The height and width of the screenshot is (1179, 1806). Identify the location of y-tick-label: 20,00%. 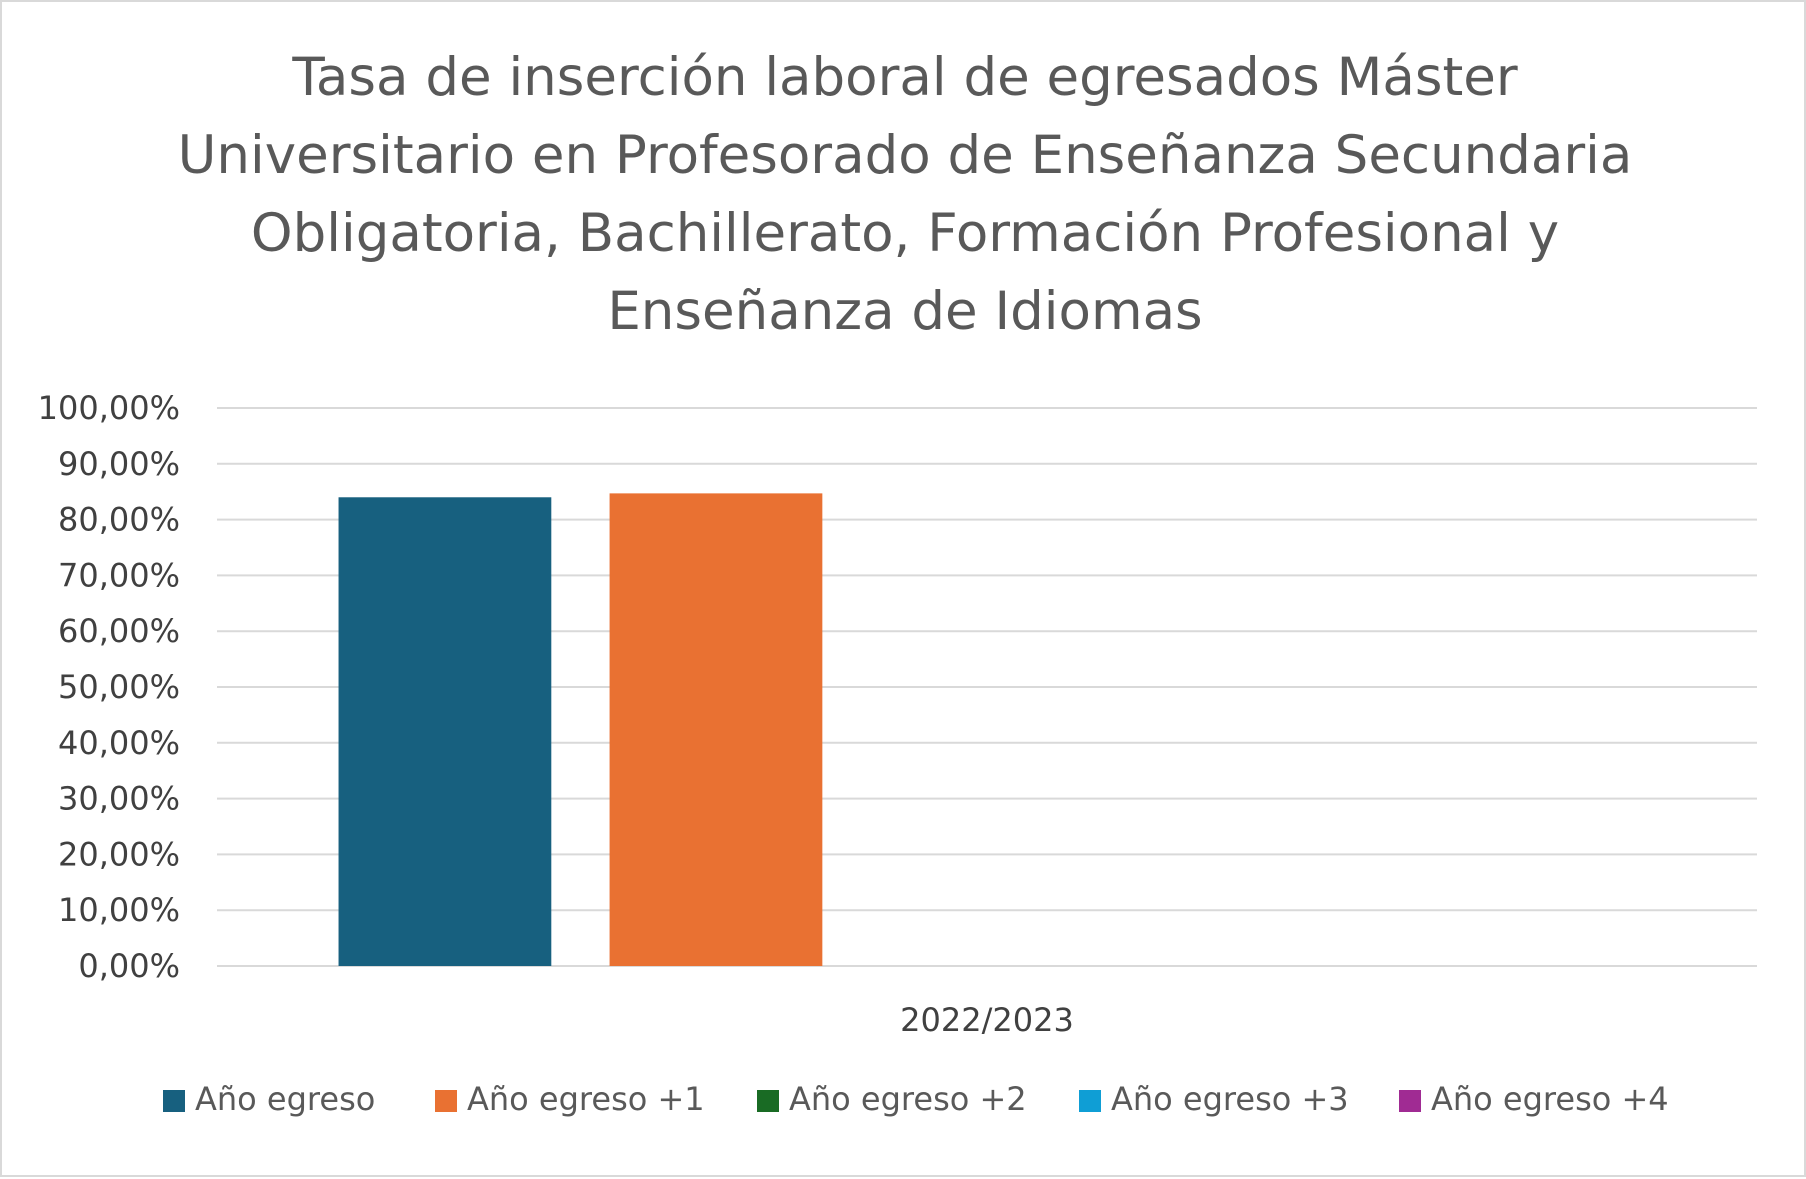
(119, 854).